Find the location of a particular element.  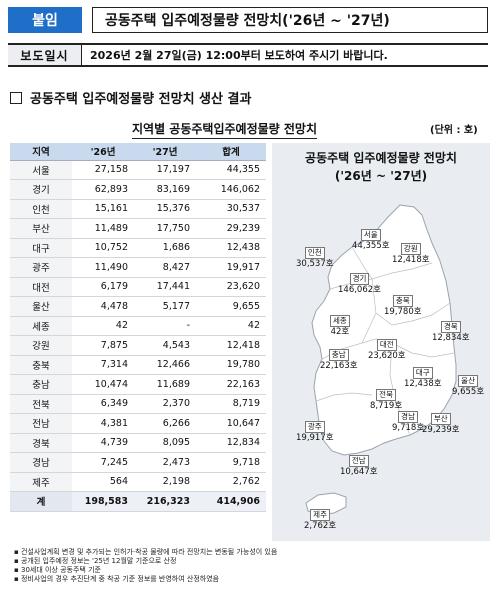

cell-2026: 4,381 is located at coordinates (103, 423).